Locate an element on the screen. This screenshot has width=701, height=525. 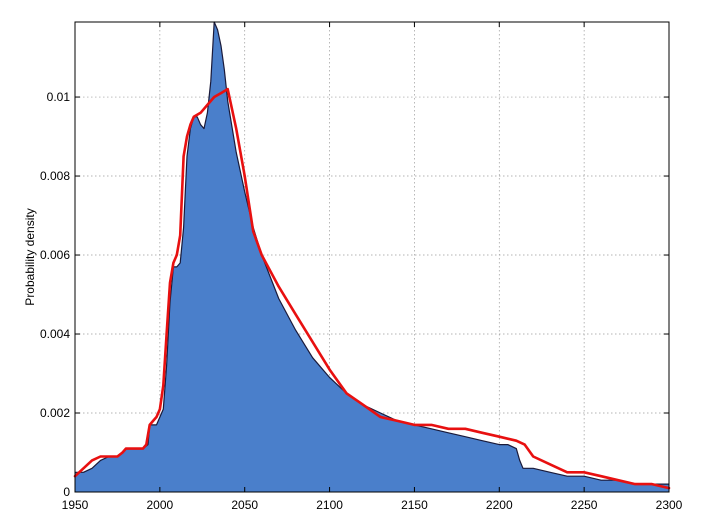
y-tick-label: 0.01 is located at coordinates (59, 97).